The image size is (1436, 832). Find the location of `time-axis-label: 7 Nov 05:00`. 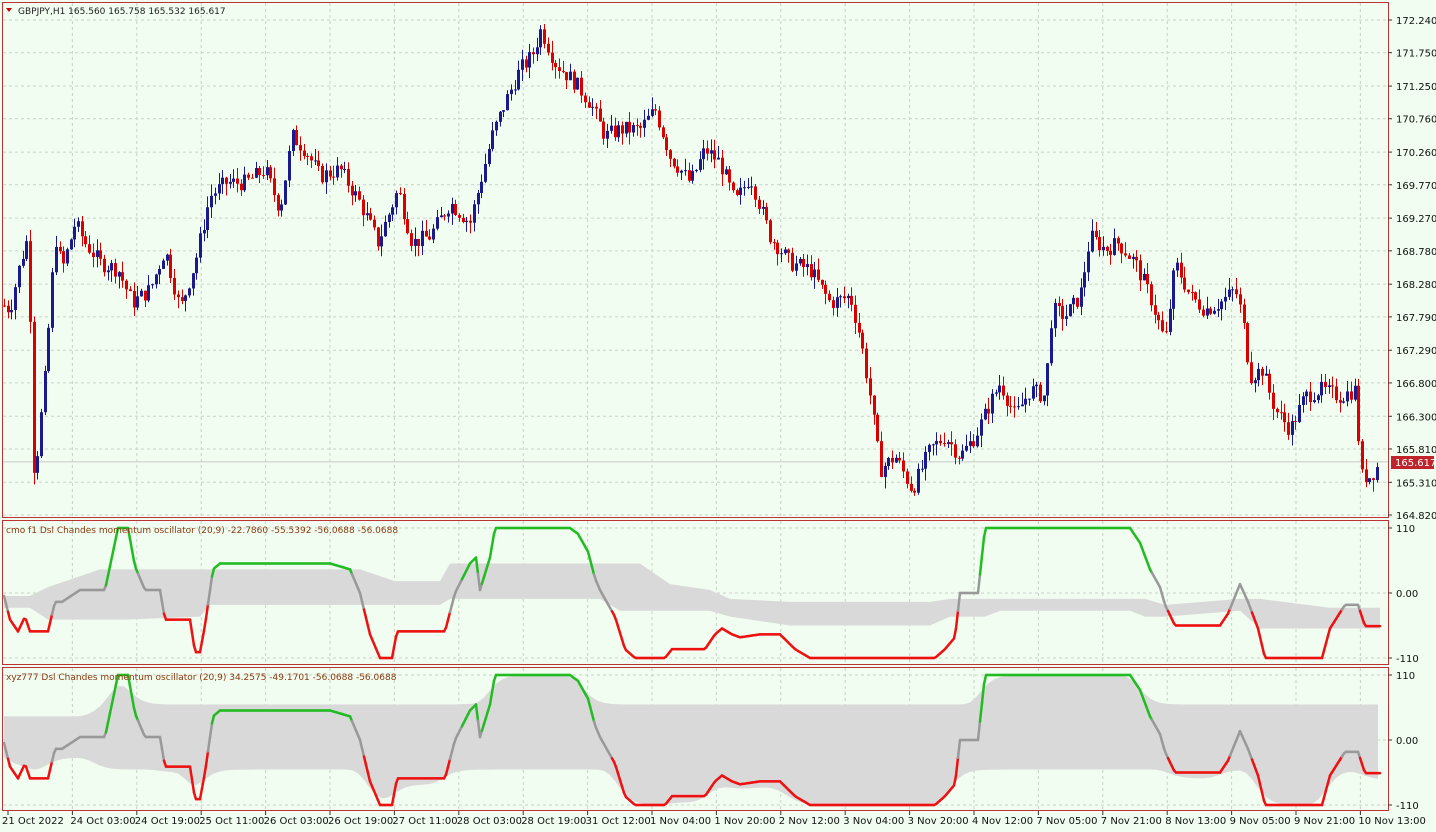

time-axis-label: 7 Nov 05:00 is located at coordinates (1066, 821).